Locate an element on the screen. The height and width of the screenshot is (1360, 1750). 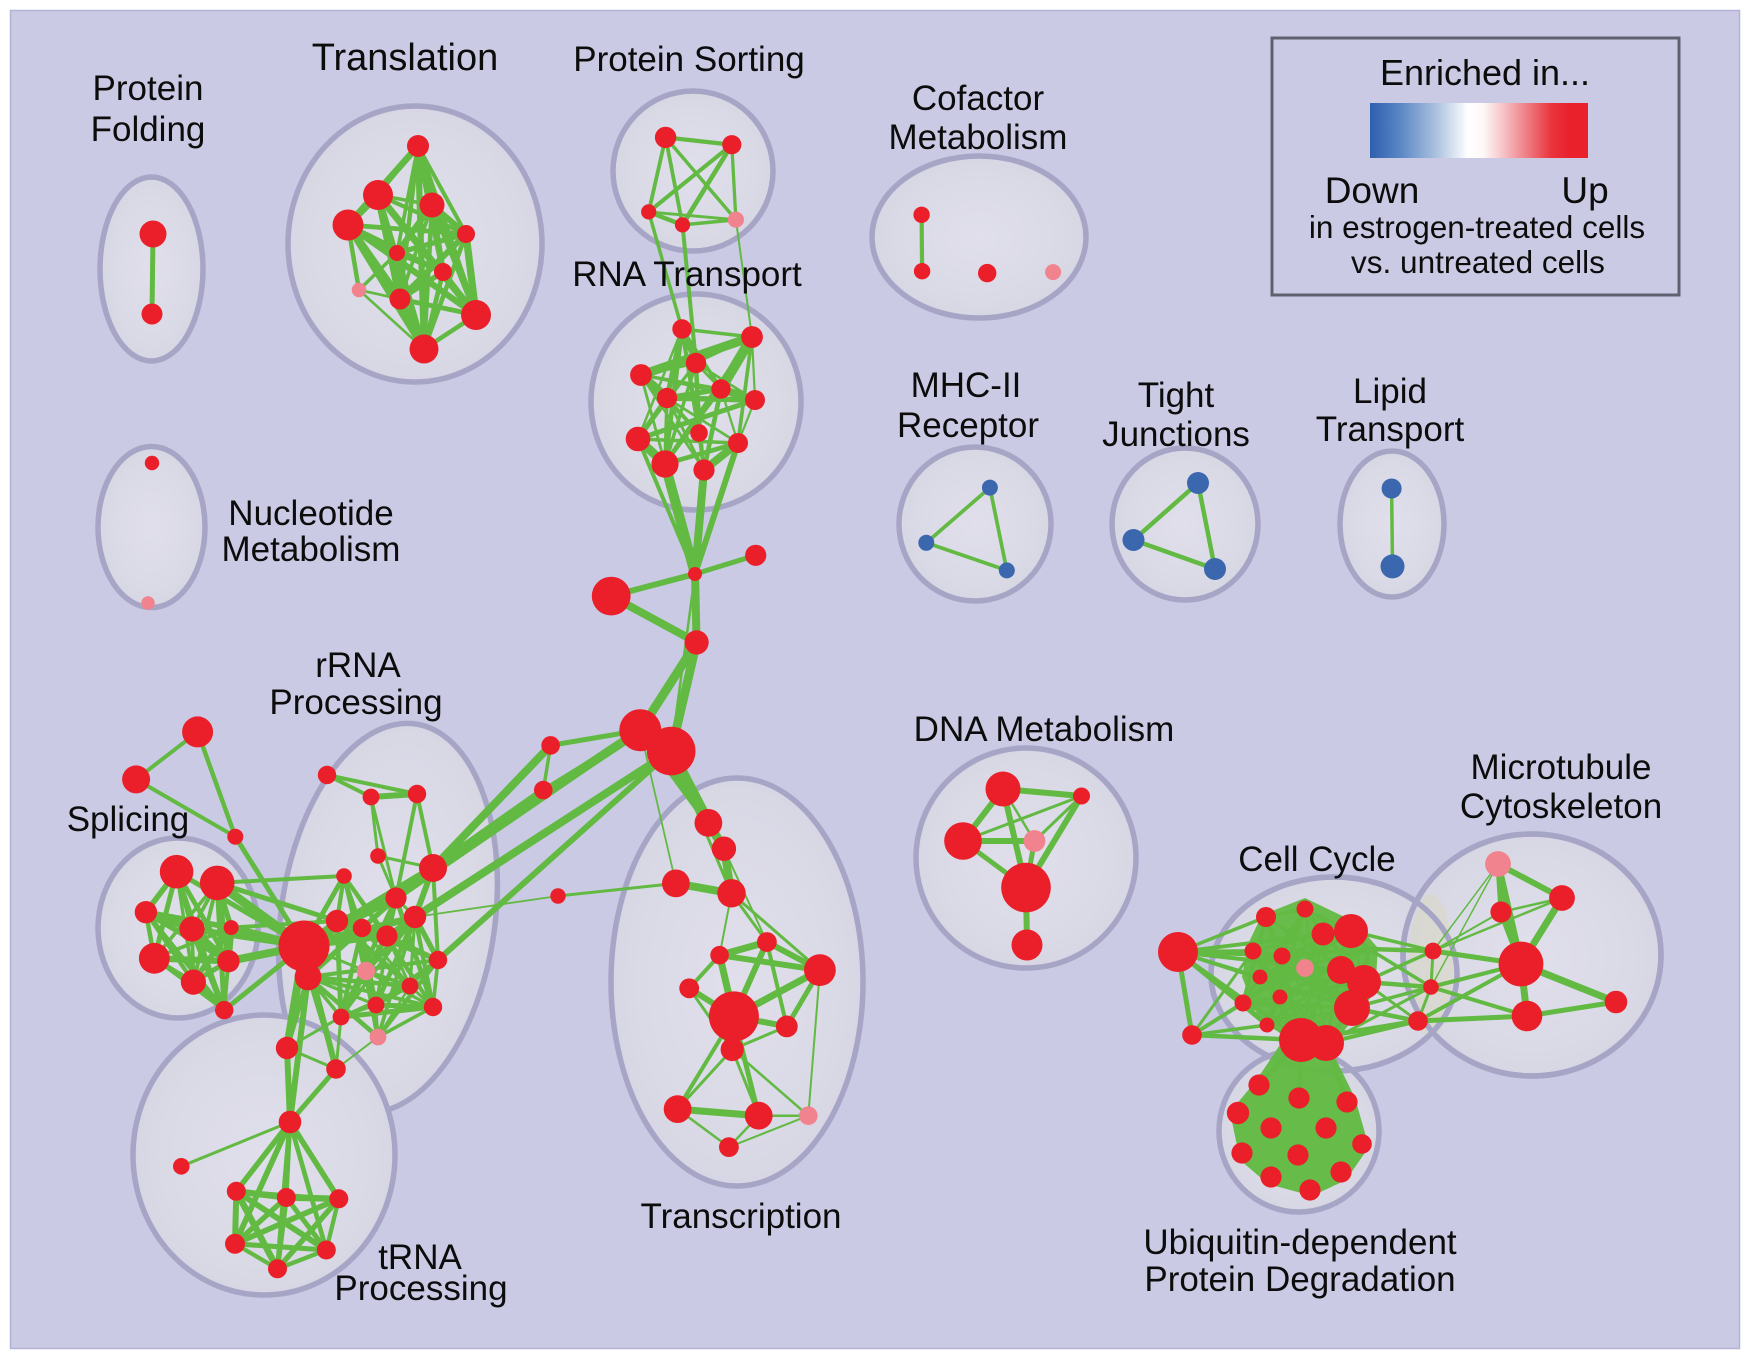
svg-text: Nucleotide is located at coordinates (310, 513).